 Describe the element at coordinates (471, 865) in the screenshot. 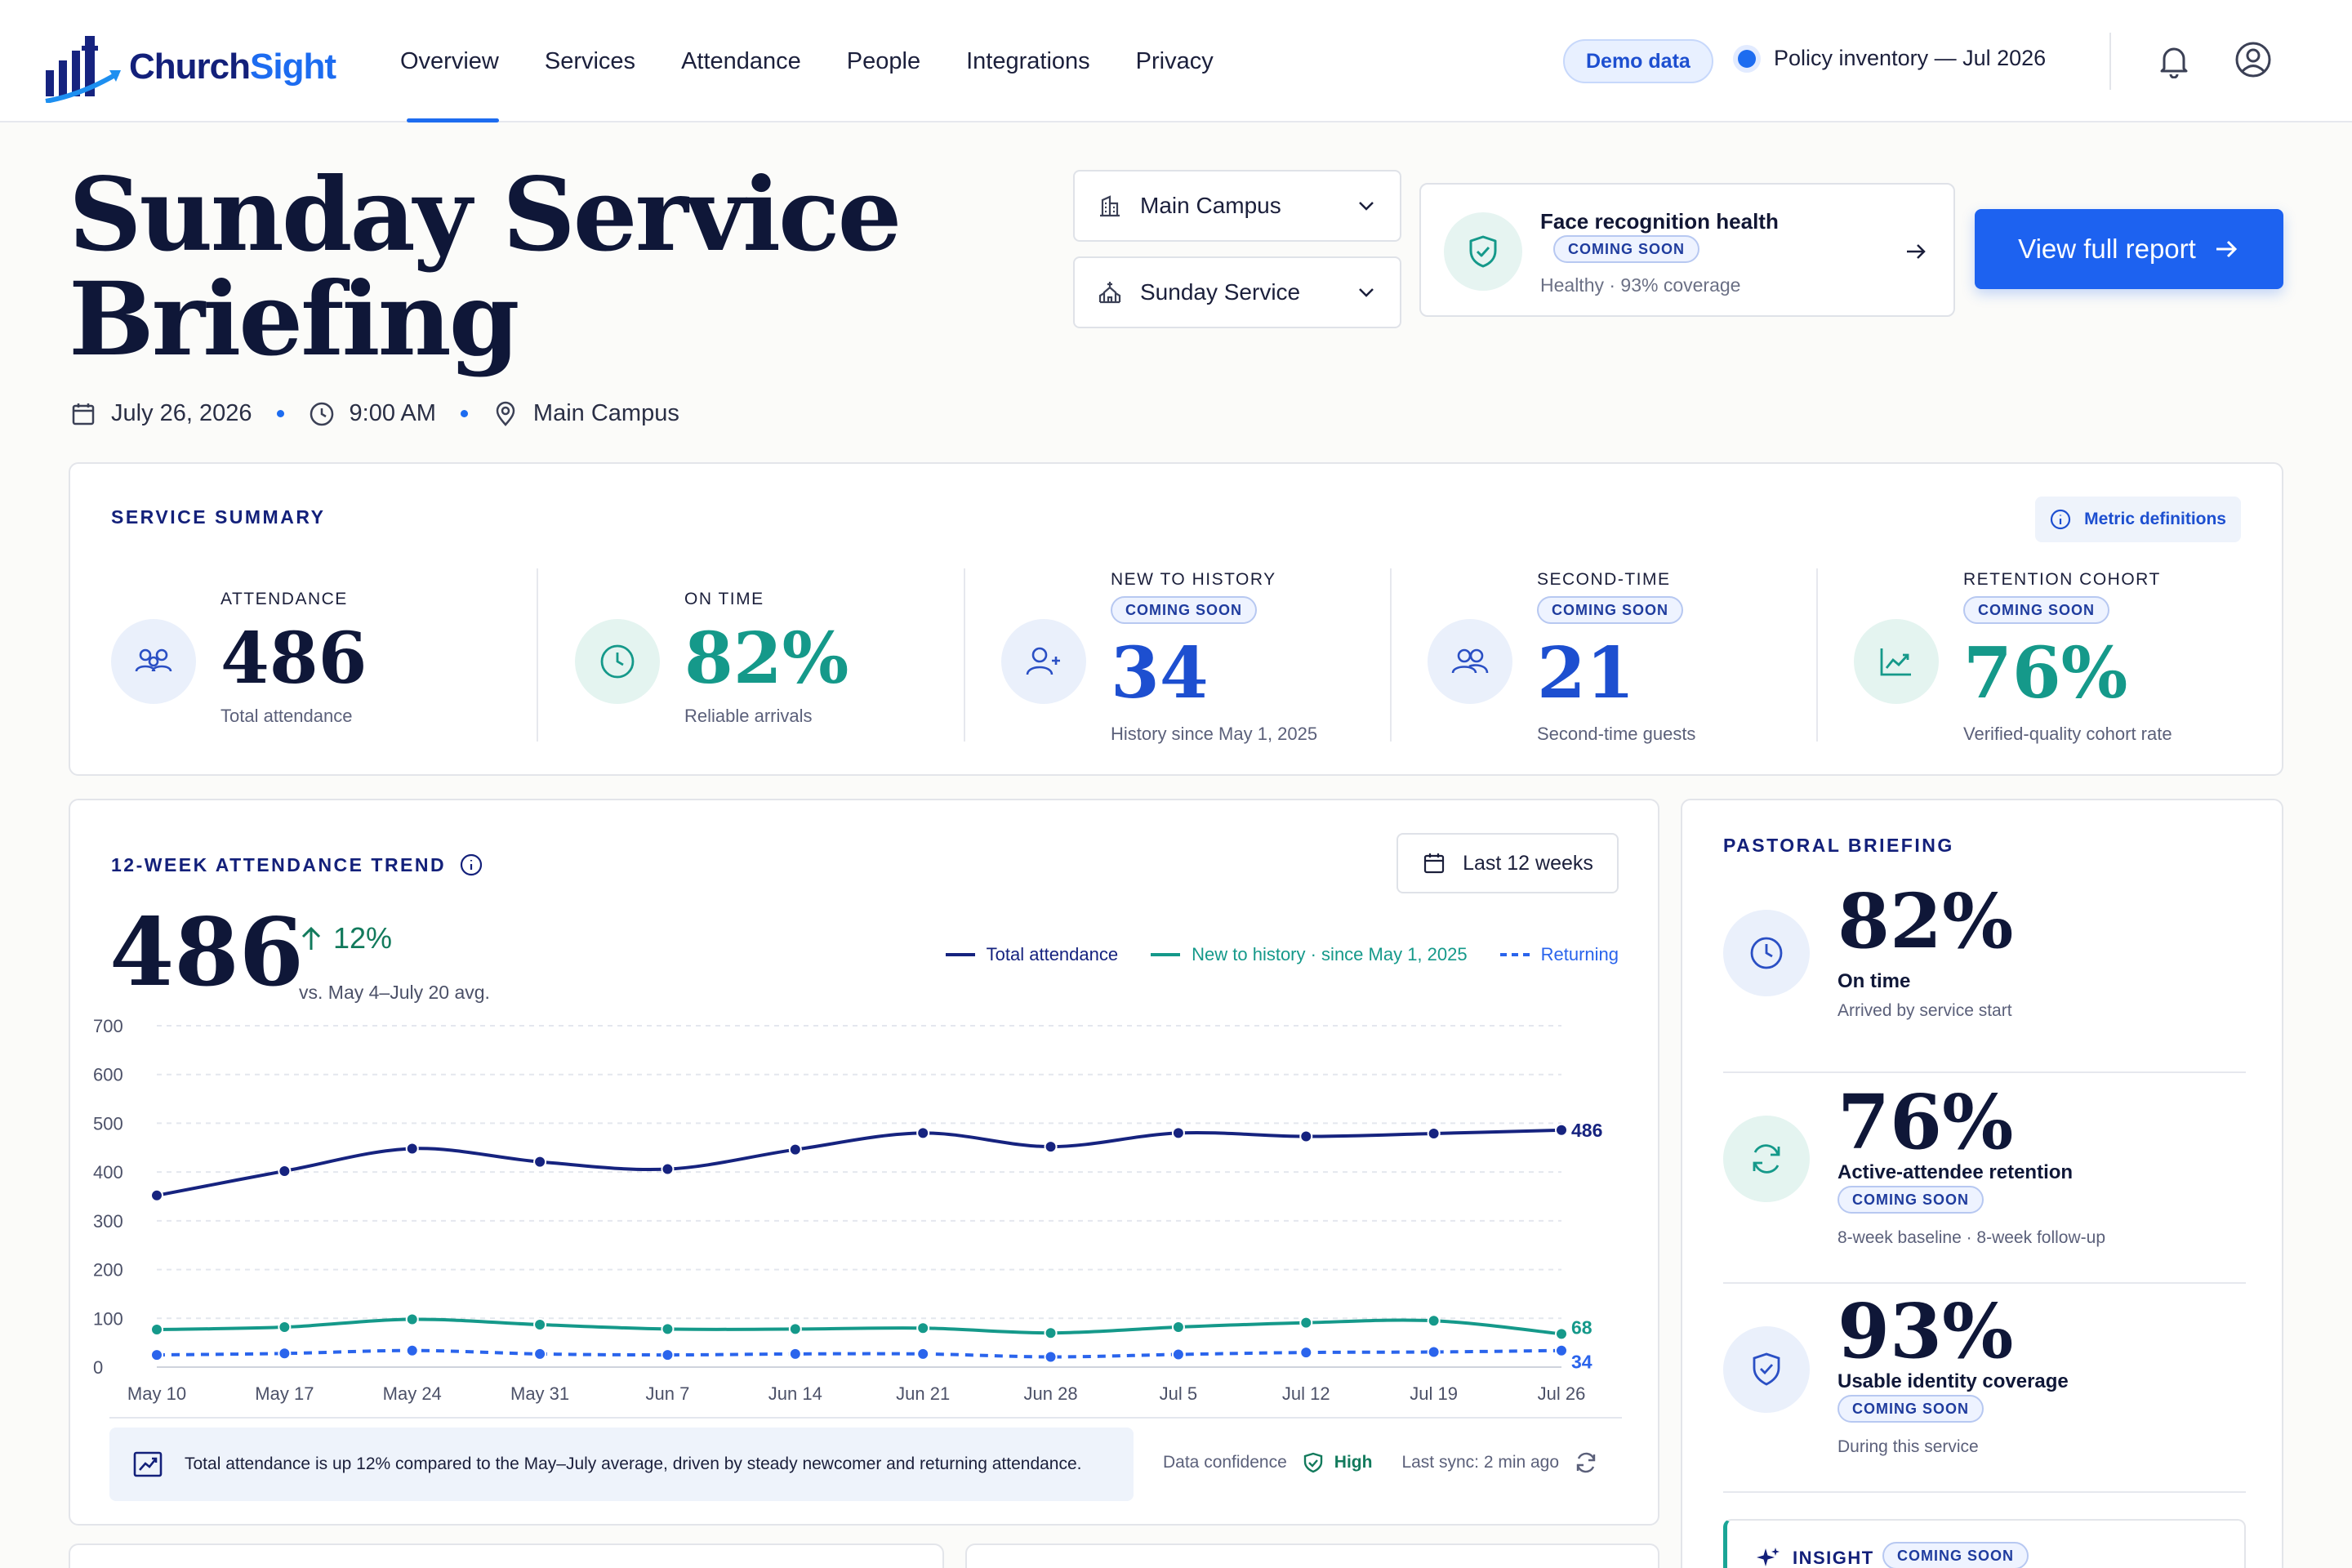

I see `info-icon` at that location.